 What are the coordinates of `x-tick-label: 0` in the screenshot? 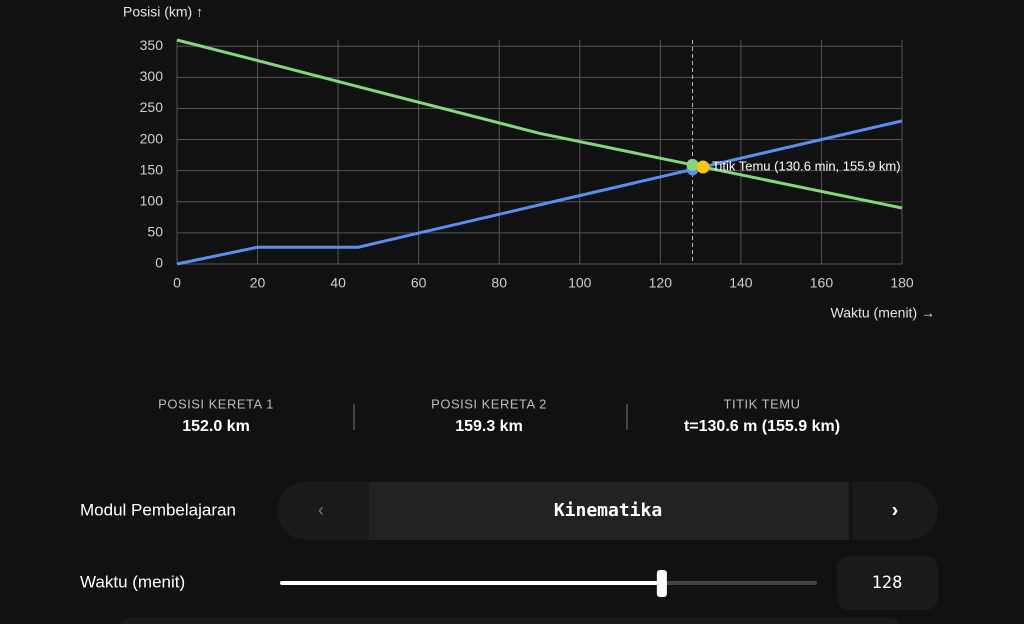 It's located at (177, 283).